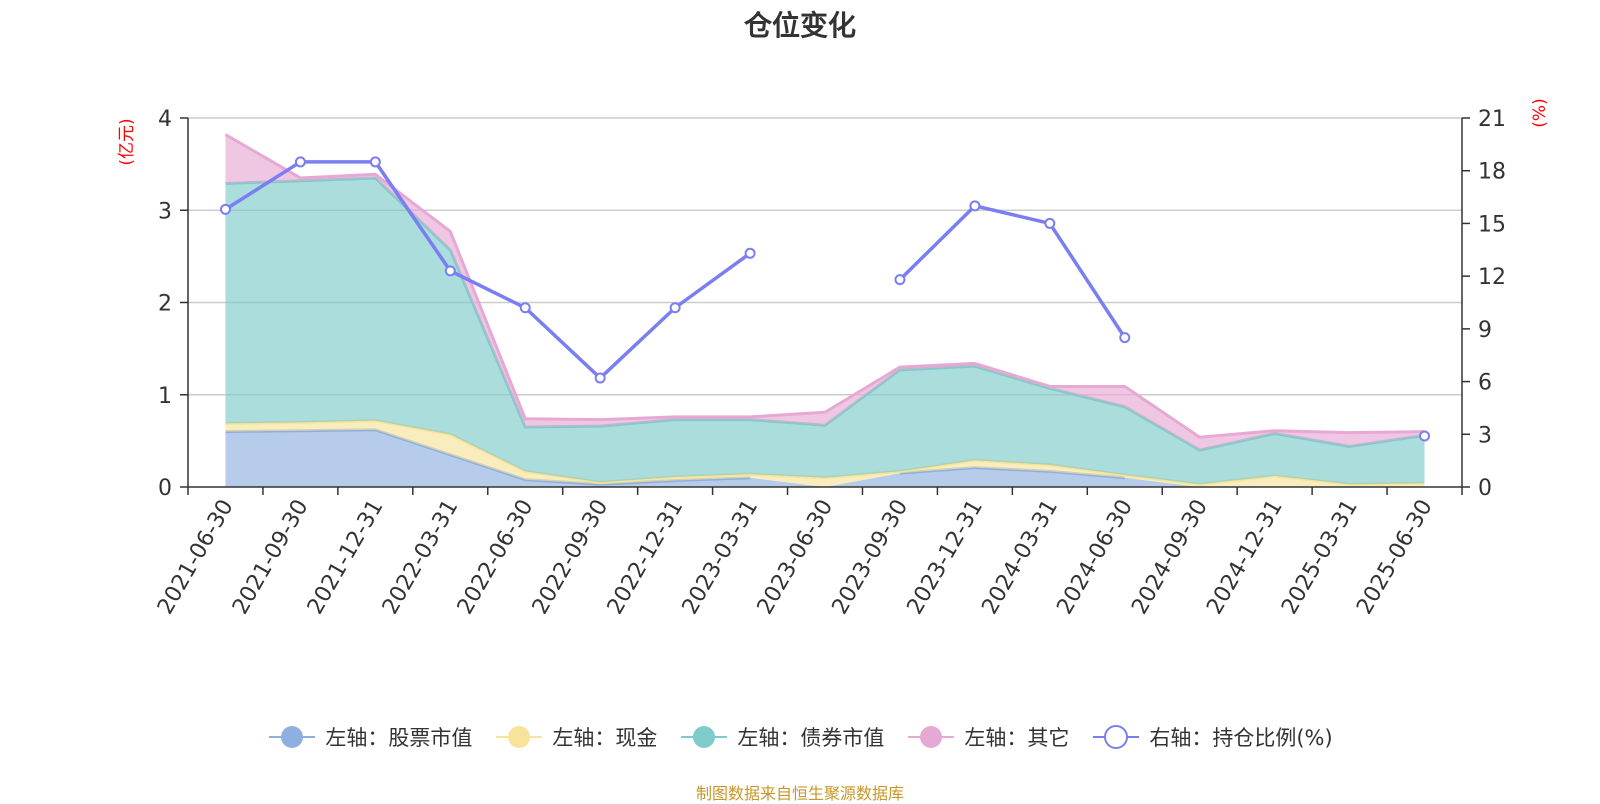 The width and height of the screenshot is (1600, 804). I want to click on legend-item-bond: 左轴：债券市值, so click(781, 737).